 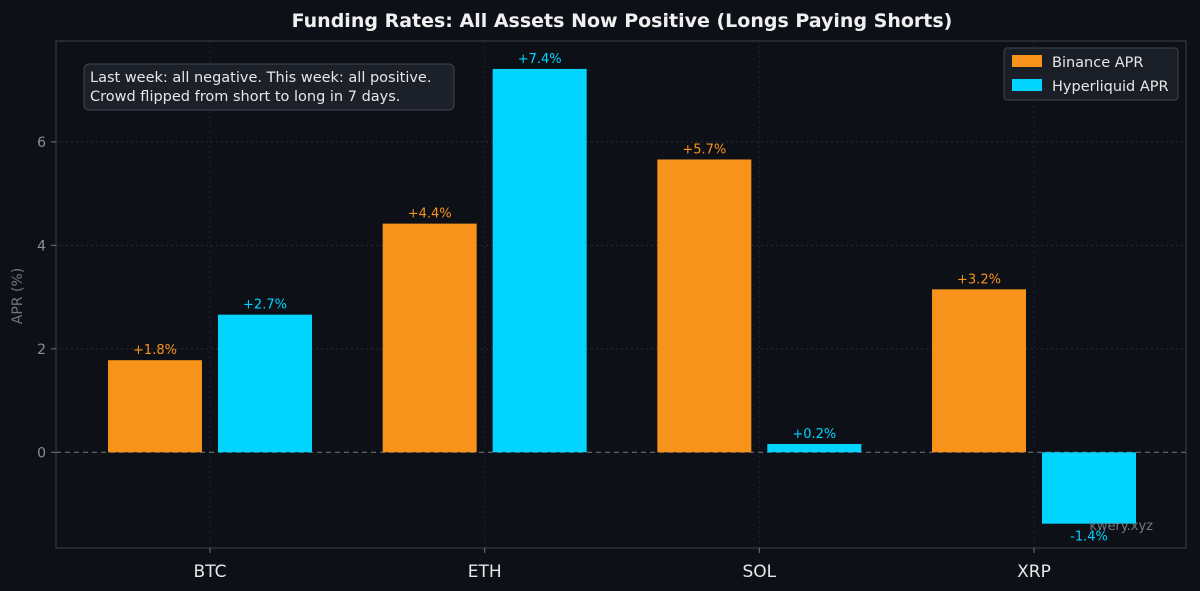 I want to click on bar-hyperliquid-apr-sol, so click(x=814, y=448).